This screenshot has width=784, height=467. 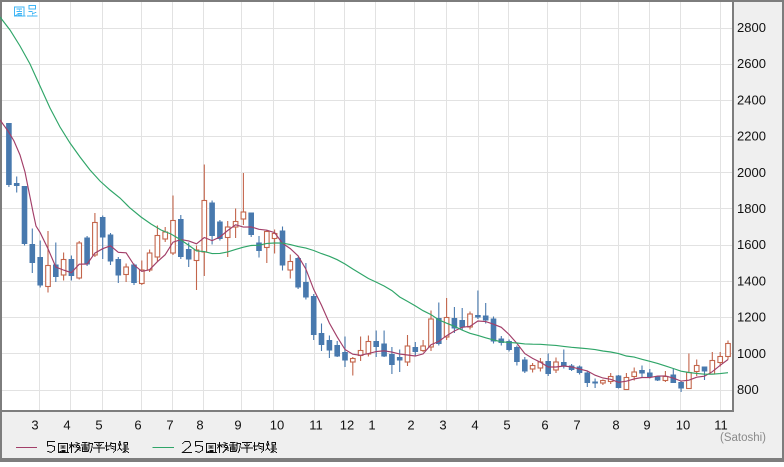 What do you see at coordinates (751, 27) in the screenshot?
I see `svg-text: 2800` at bounding box center [751, 27].